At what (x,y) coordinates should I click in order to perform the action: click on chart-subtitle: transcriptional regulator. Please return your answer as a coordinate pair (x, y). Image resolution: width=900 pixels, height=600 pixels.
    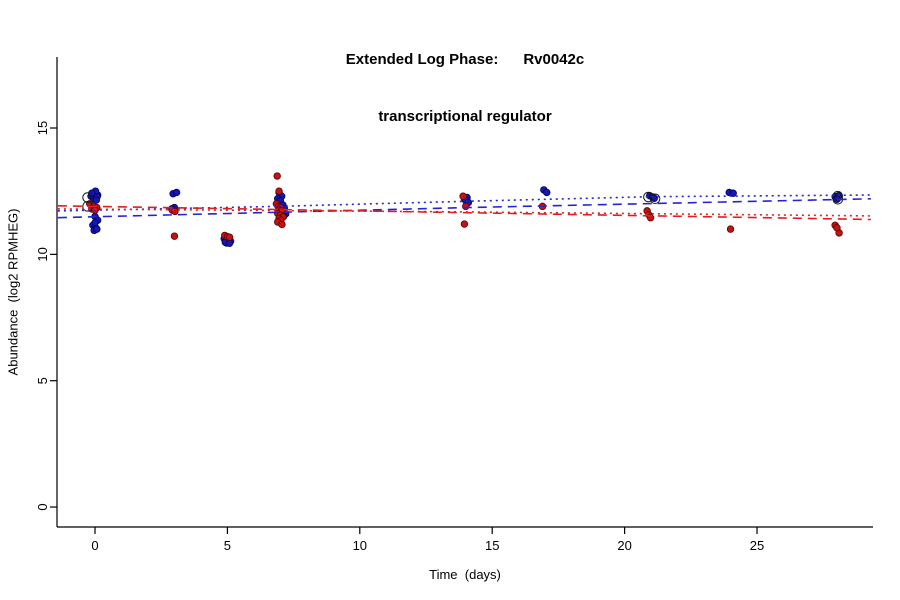
    Looking at the image, I should click on (465, 116).